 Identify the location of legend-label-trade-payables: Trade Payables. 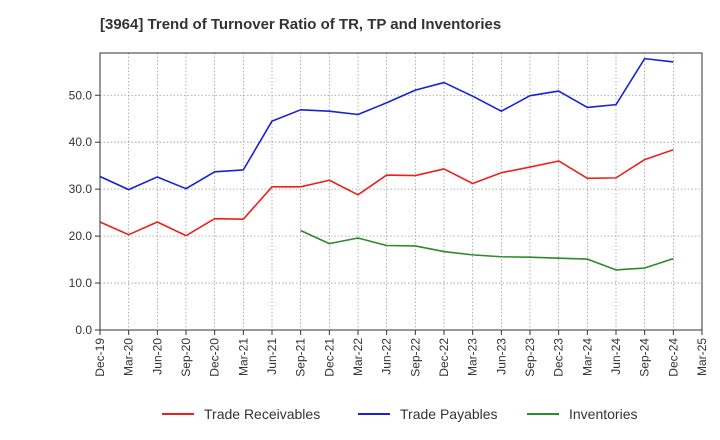
(449, 414).